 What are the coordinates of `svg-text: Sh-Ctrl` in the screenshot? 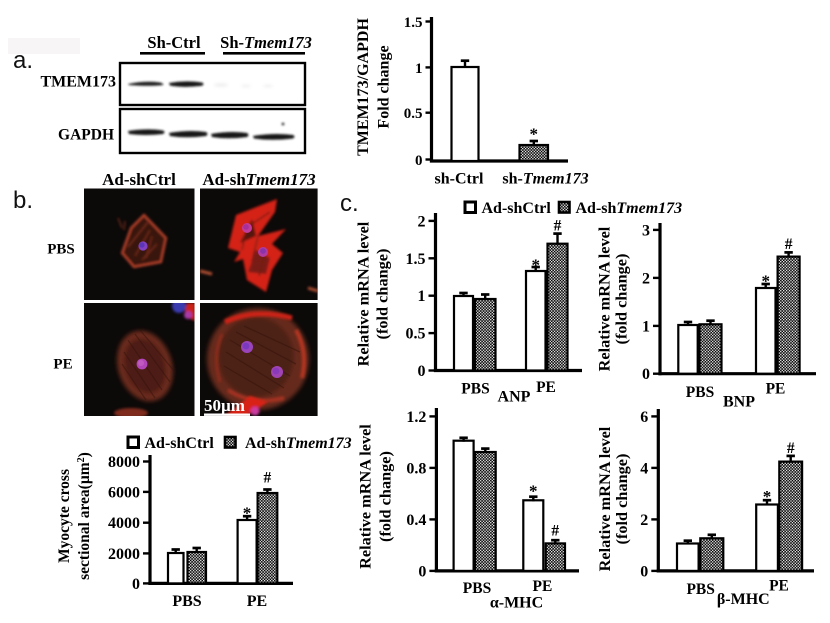 It's located at (174, 42).